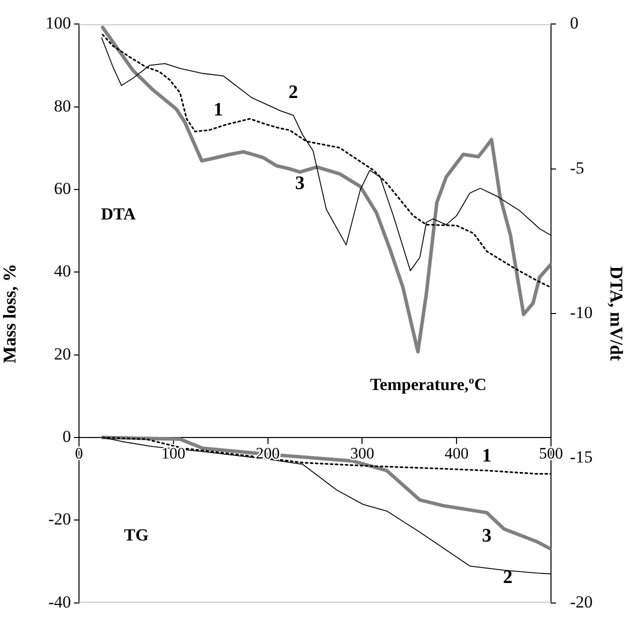  I want to click on y2-tick-label: 0, so click(574, 23).